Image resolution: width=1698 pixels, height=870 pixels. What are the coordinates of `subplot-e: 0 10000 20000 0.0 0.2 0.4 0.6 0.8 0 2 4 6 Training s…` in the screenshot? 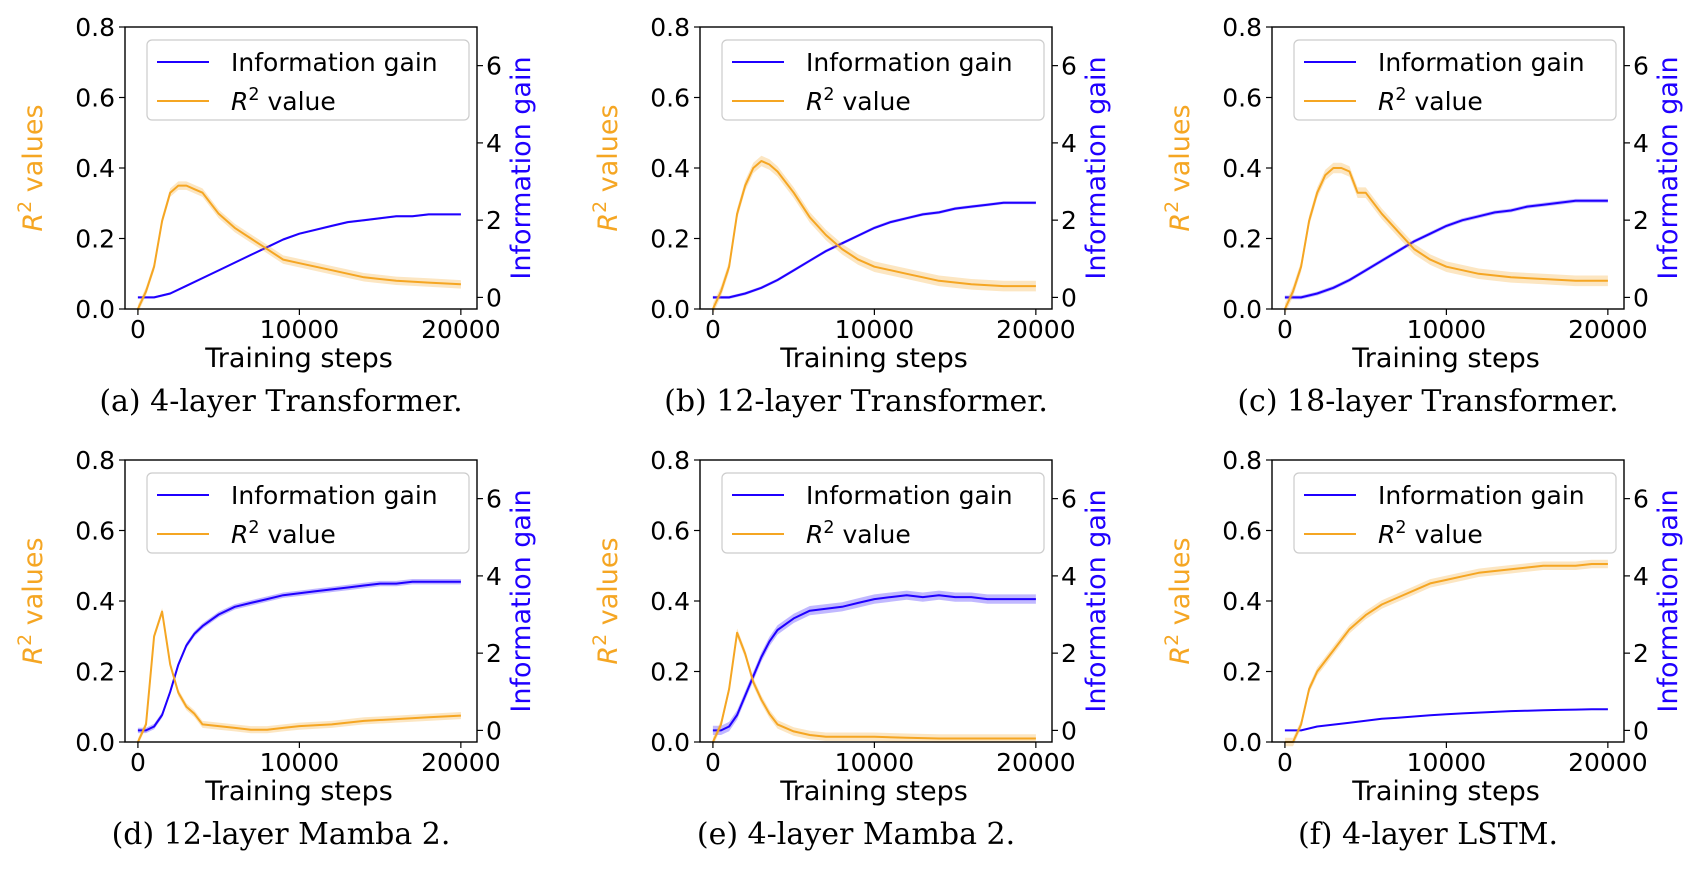 It's located at (850, 649).